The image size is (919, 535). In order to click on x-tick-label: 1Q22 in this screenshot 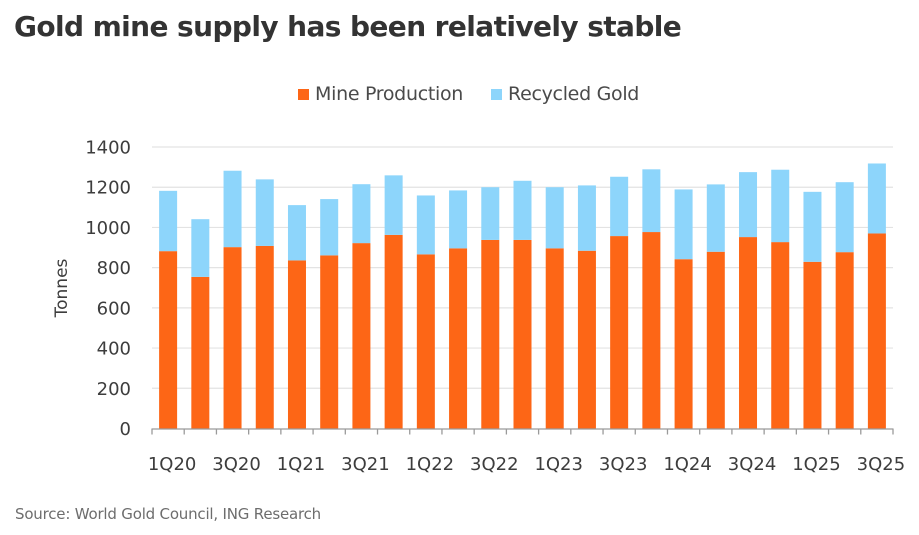, I will do `click(430, 464)`.